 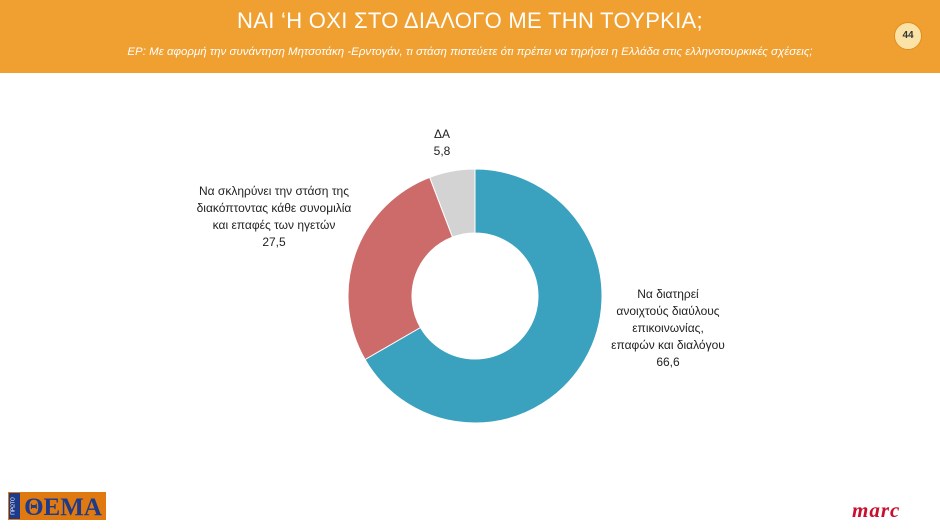 What do you see at coordinates (668, 294) in the screenshot?
I see `slice-label-line: Να διατηρεί` at bounding box center [668, 294].